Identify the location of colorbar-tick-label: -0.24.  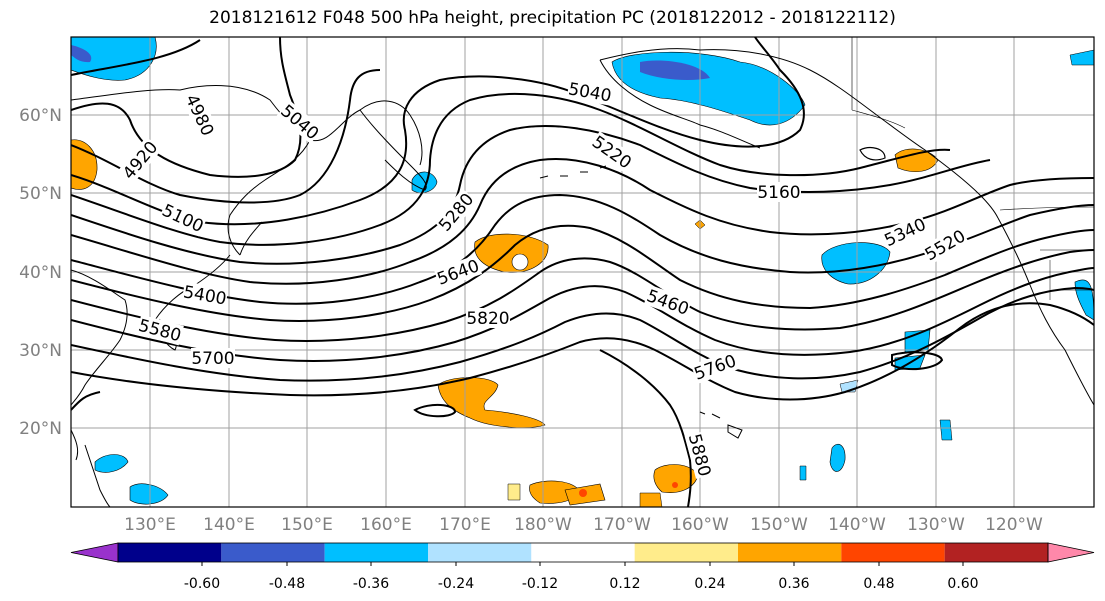
(456, 584).